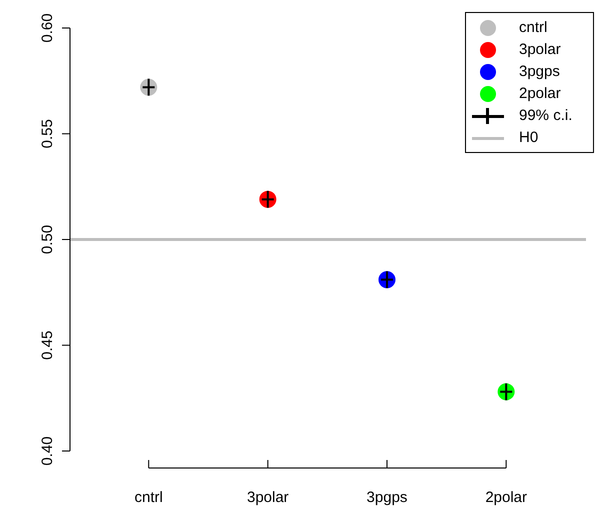  Describe the element at coordinates (148, 497) in the screenshot. I see `x-tick-label: cntrl` at that location.